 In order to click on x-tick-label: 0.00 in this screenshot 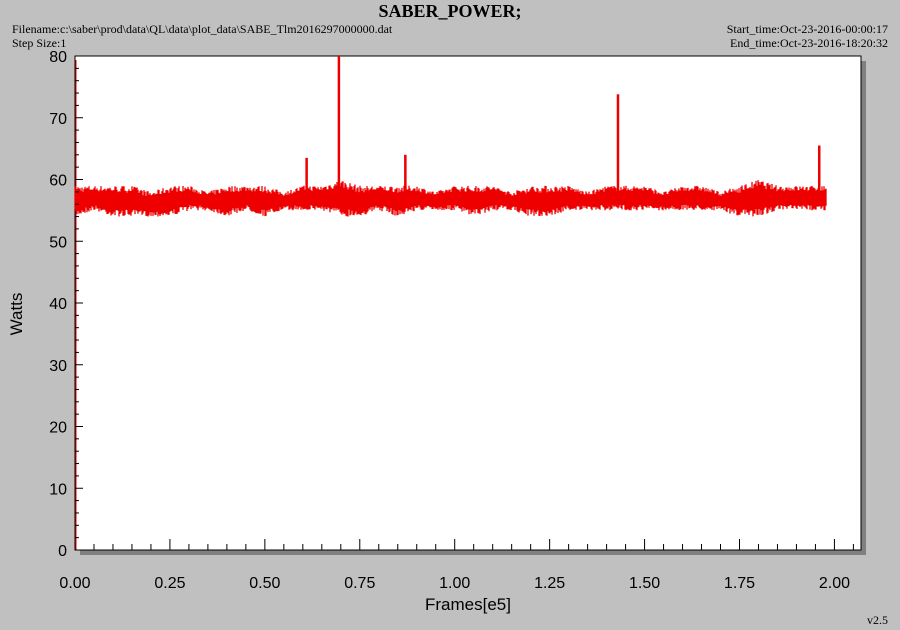, I will do `click(74, 583)`.